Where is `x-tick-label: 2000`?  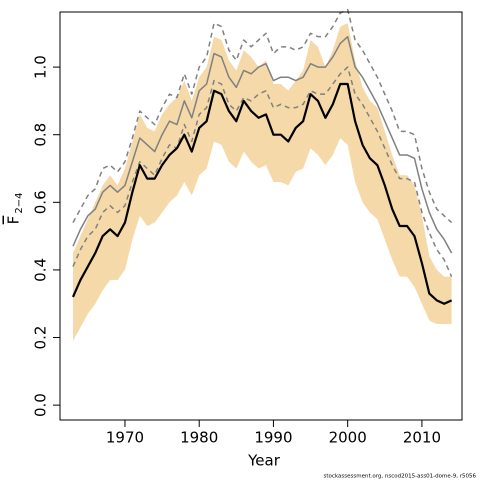
x-tick-label: 2000 is located at coordinates (348, 438).